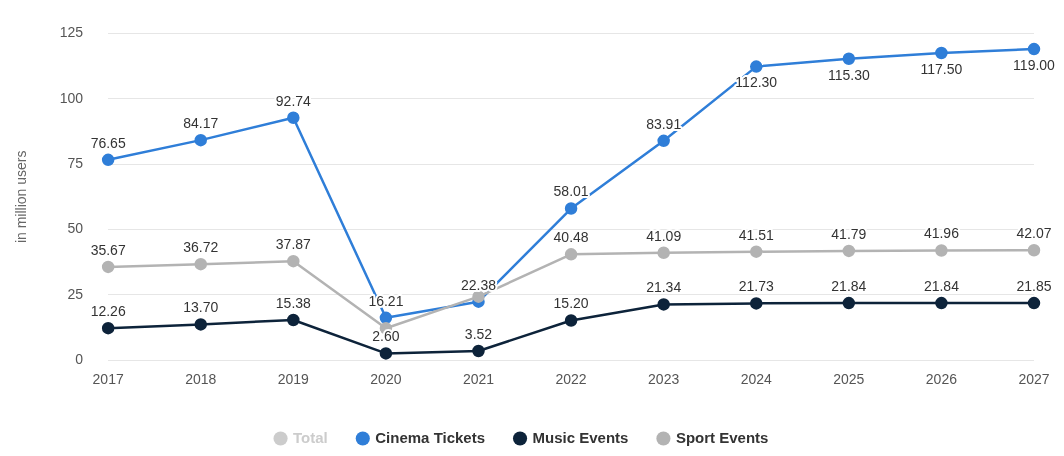 The image size is (1064, 456). I want to click on y-axis-title: in million users, so click(21, 197).